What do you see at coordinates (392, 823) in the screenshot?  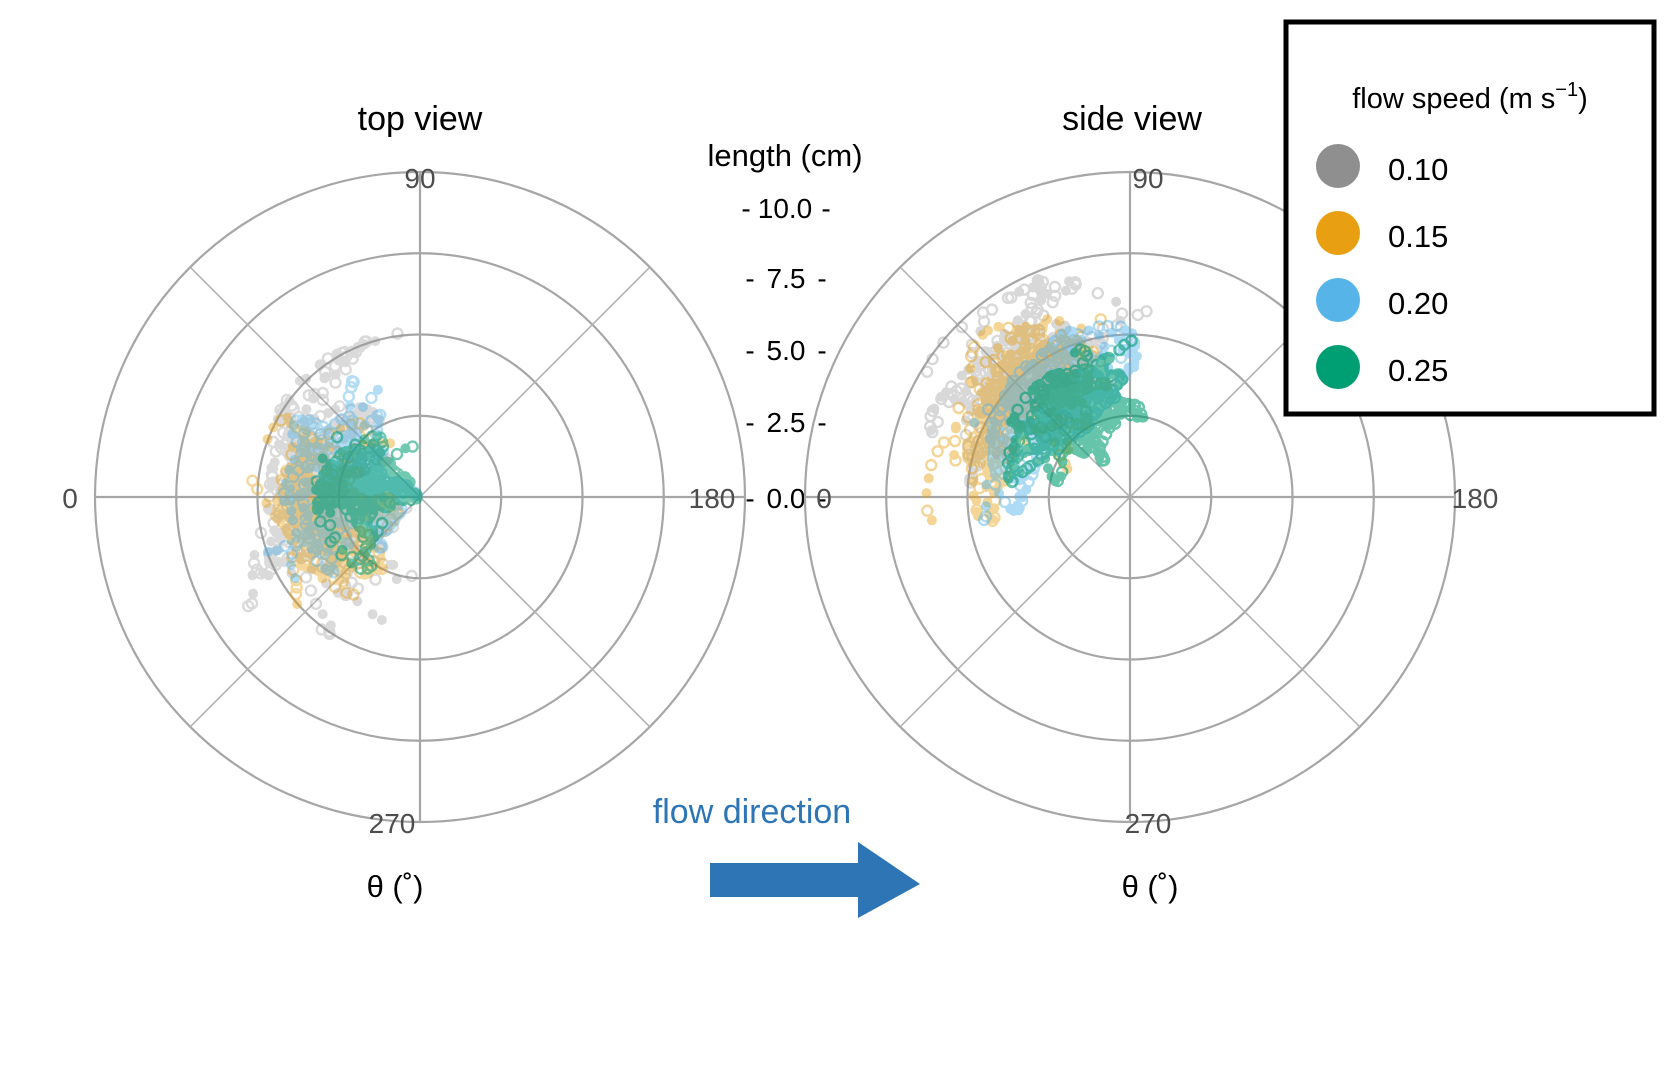 I see `angle-tick-270-top-view: 270` at bounding box center [392, 823].